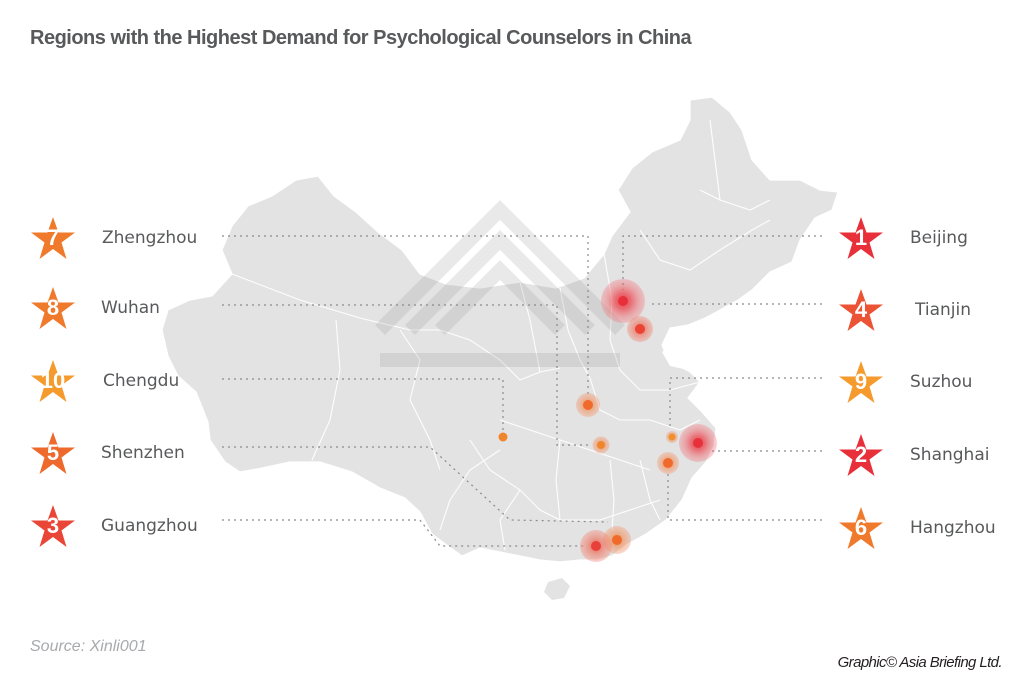 The height and width of the screenshot is (696, 1024). What do you see at coordinates (943, 310) in the screenshot?
I see `city-name: Tianjin` at bounding box center [943, 310].